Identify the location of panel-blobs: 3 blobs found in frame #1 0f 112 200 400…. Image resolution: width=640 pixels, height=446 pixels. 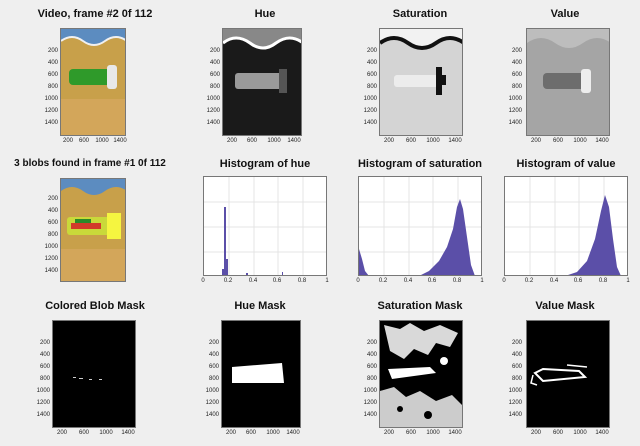
(90, 223).